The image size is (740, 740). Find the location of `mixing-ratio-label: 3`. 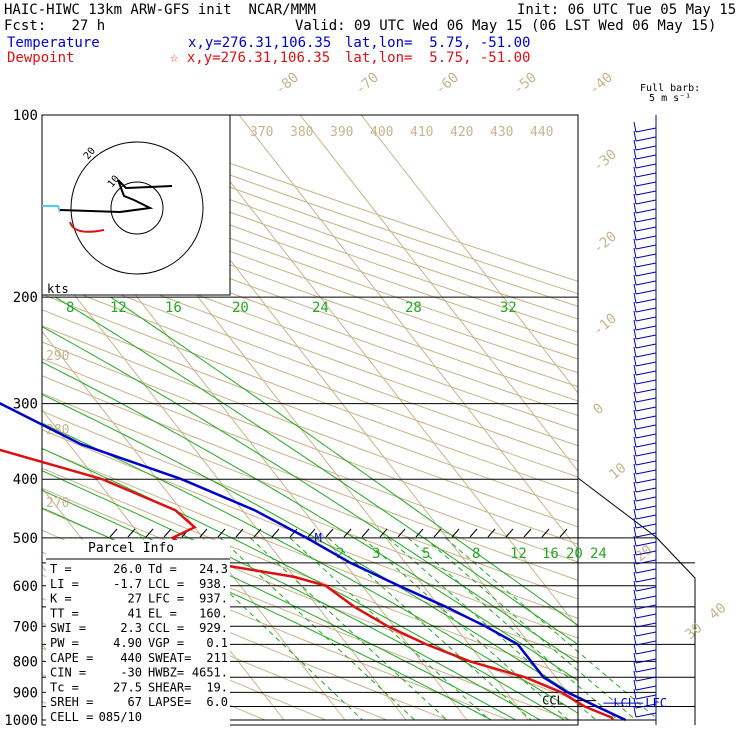

mixing-ratio-label: 3 is located at coordinates (376, 554).